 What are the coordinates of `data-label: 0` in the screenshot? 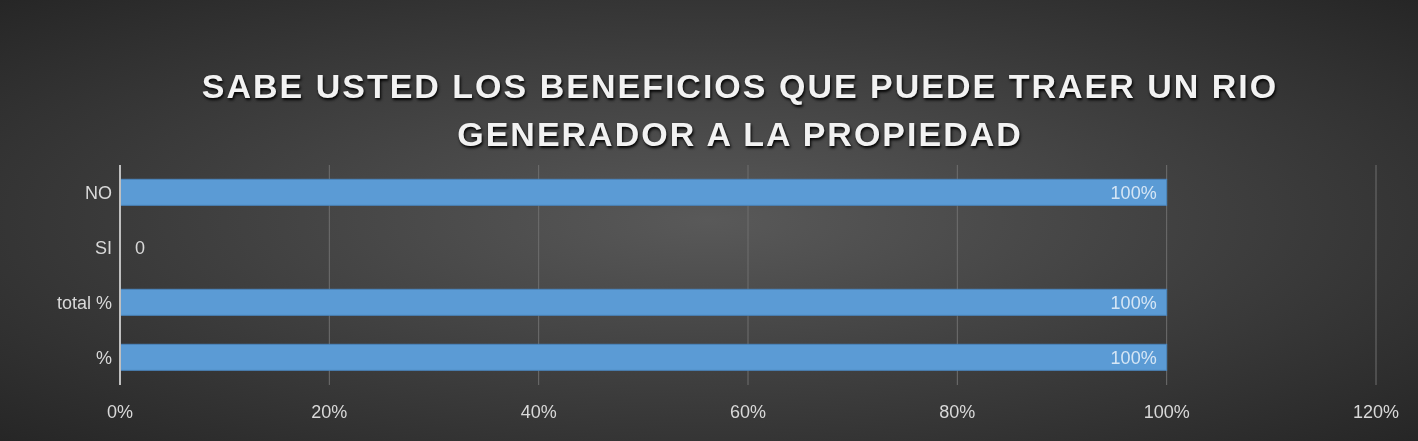 It's located at (140, 247).